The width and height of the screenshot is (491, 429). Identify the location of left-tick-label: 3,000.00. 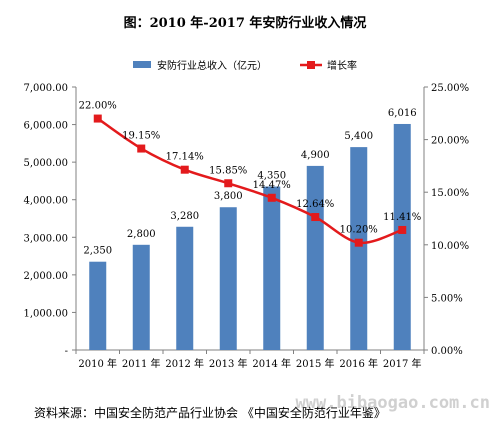
(45, 238).